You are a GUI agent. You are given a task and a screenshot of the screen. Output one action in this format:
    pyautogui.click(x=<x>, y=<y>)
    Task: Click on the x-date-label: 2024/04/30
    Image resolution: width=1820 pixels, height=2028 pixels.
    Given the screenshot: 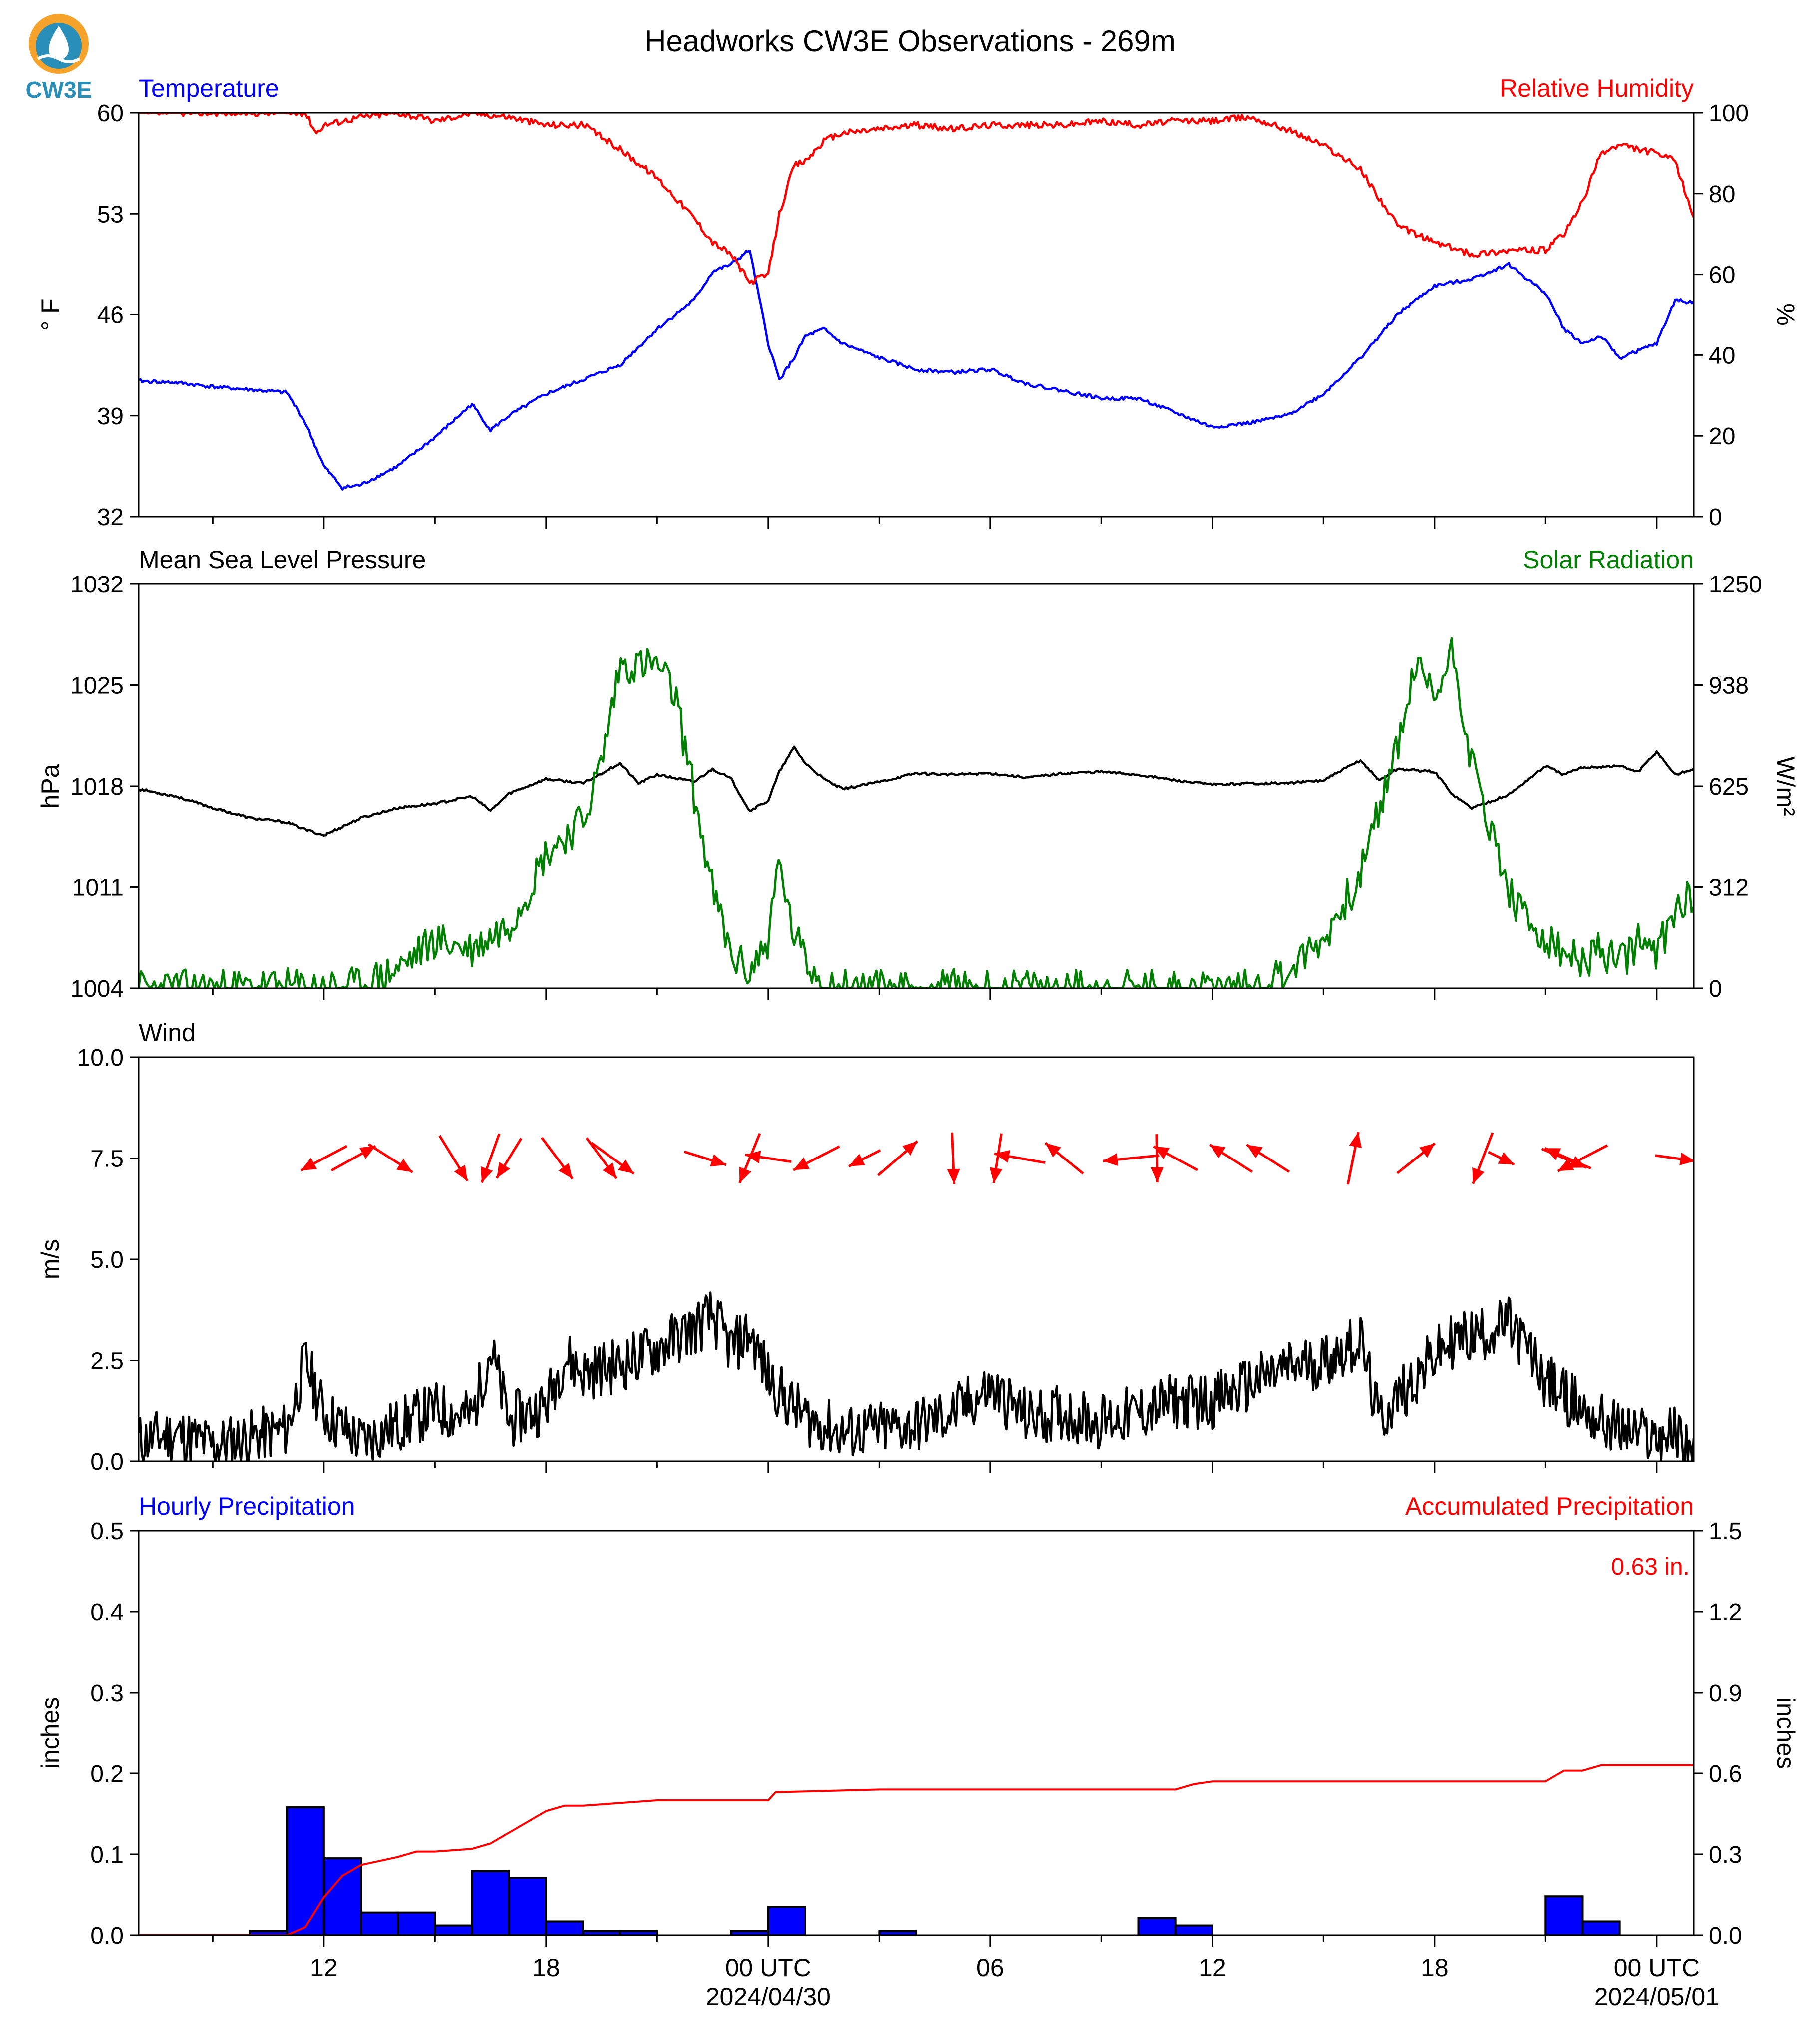 What is the action you would take?
    pyautogui.click(x=768, y=1997)
    